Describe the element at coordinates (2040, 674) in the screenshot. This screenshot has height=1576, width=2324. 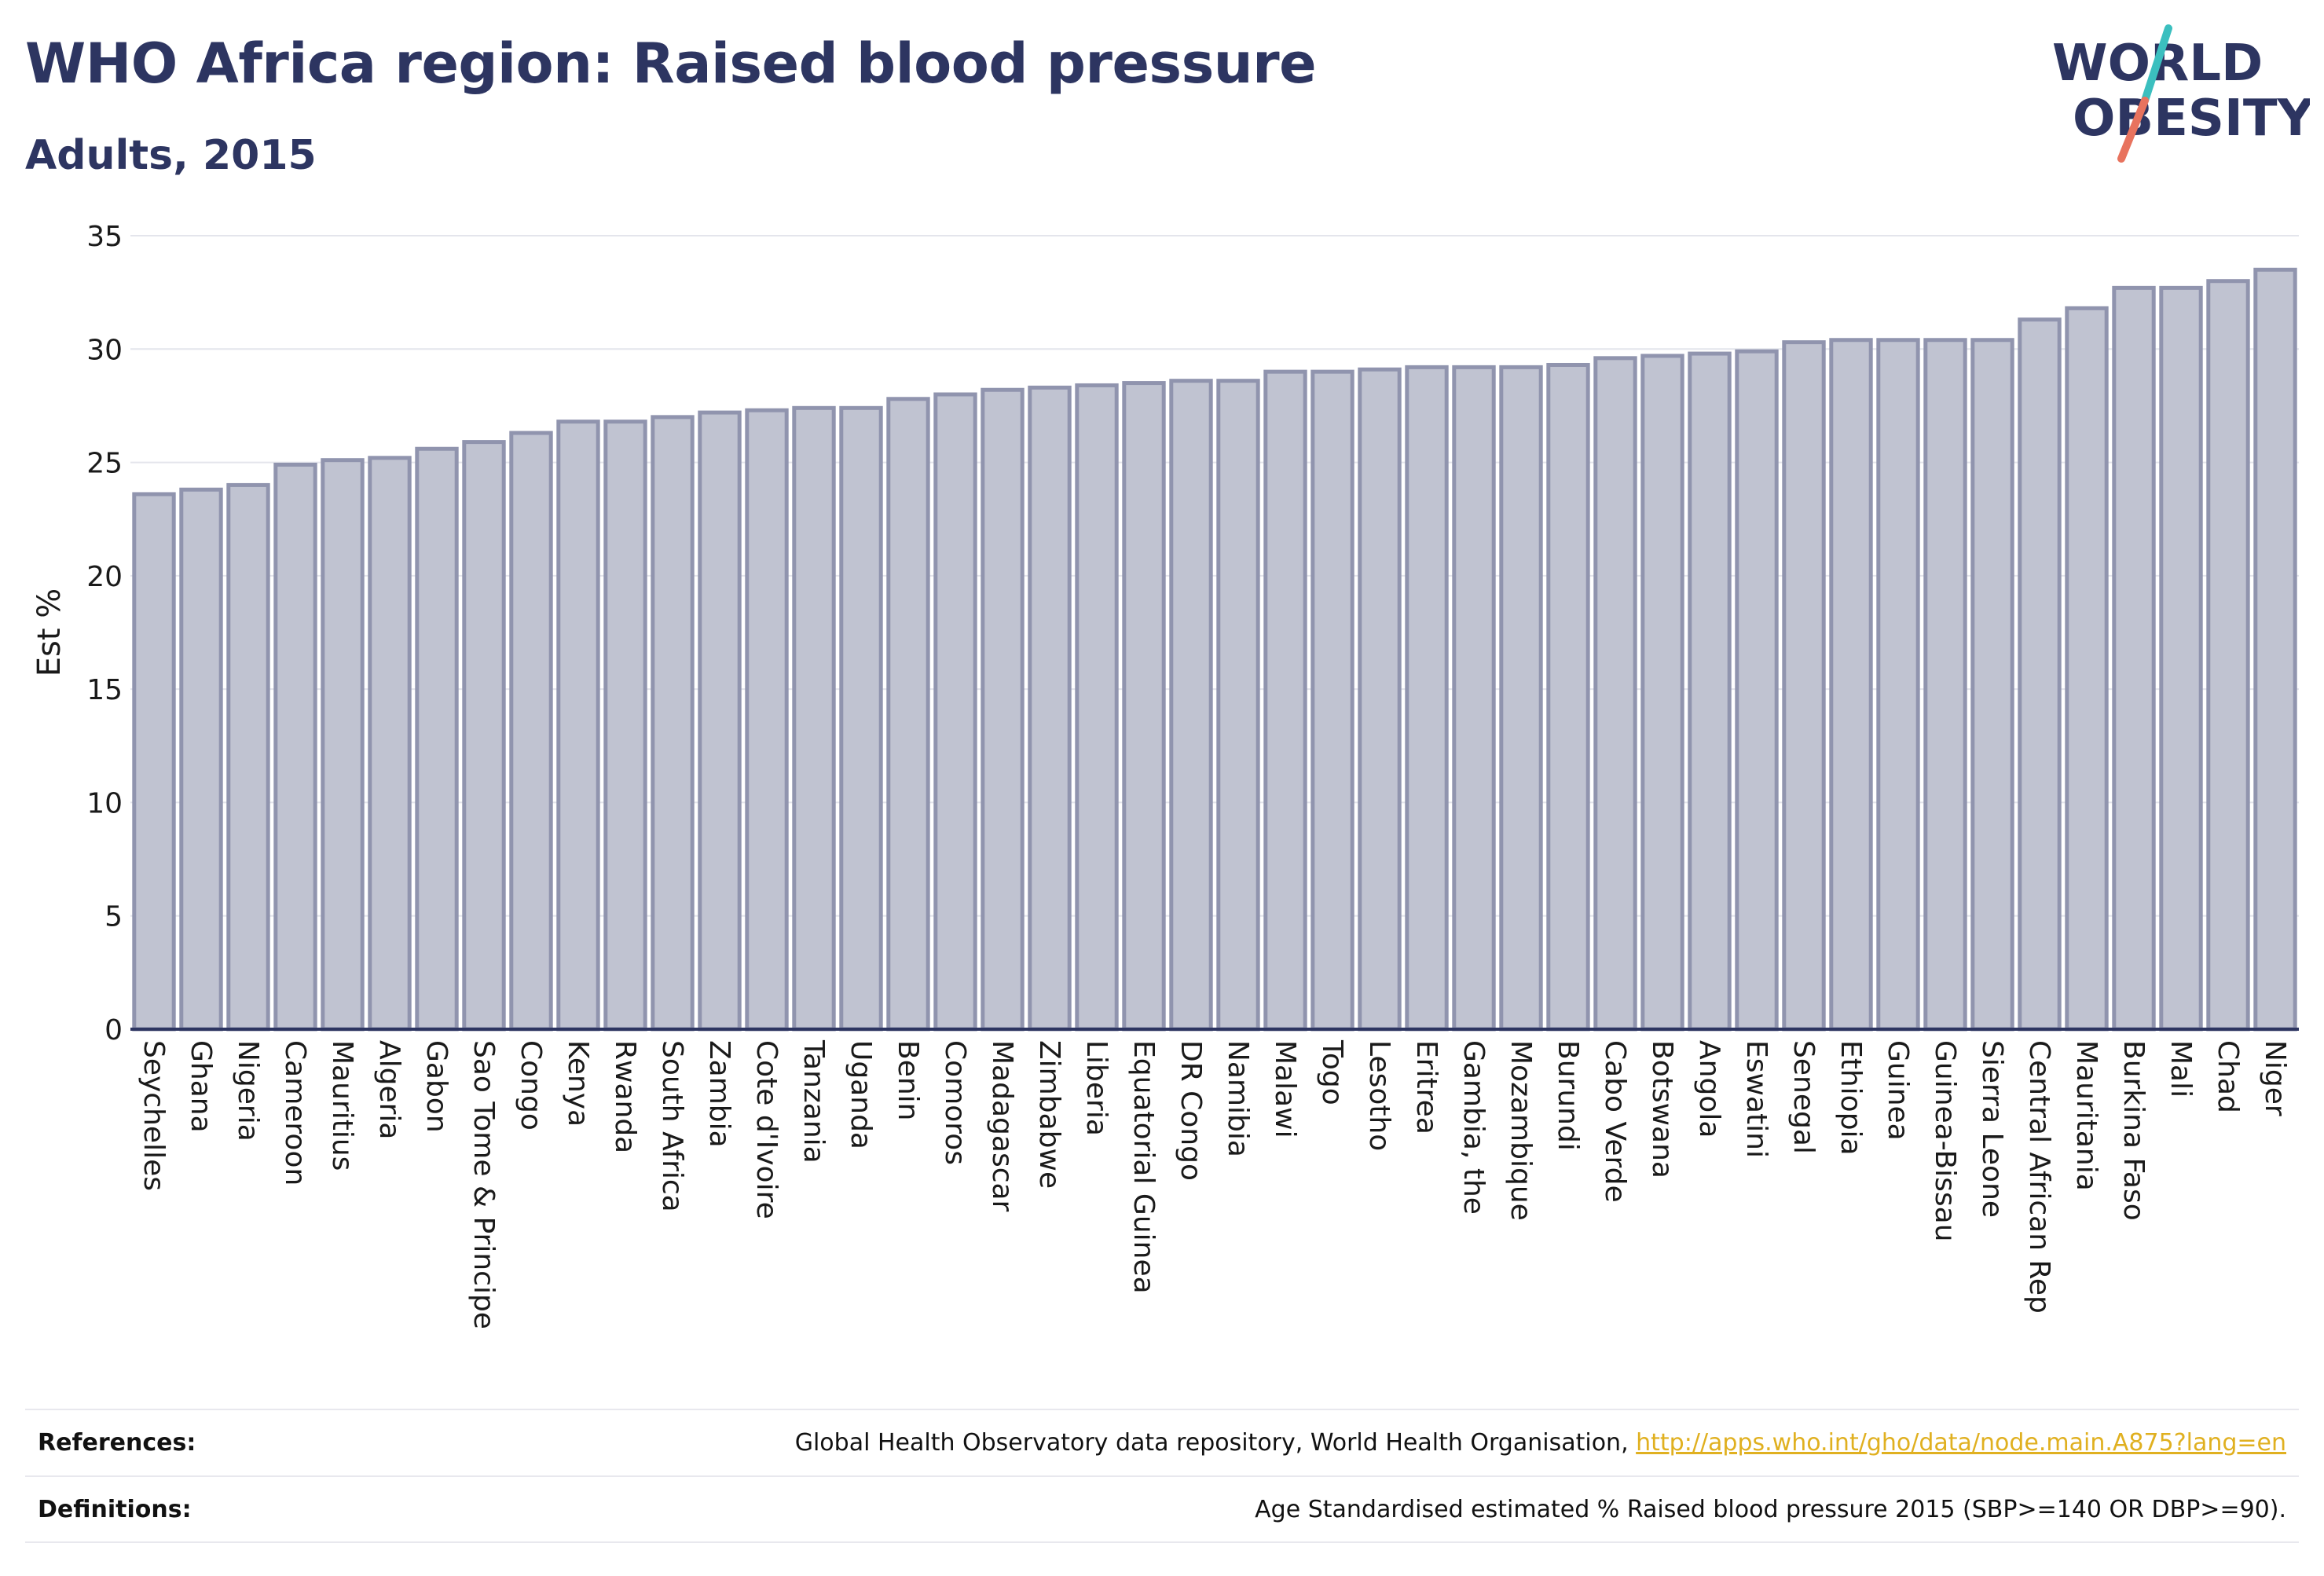
I see `bar-central-african-rep` at that location.